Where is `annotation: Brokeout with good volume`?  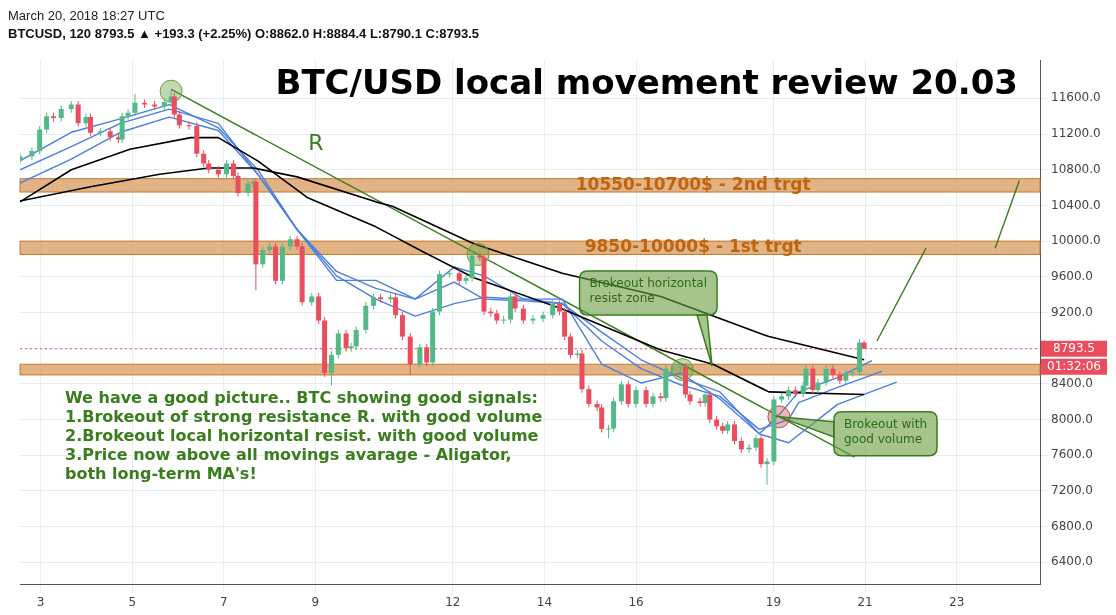
annotation: Brokeout with good volume is located at coordinates (885, 431).